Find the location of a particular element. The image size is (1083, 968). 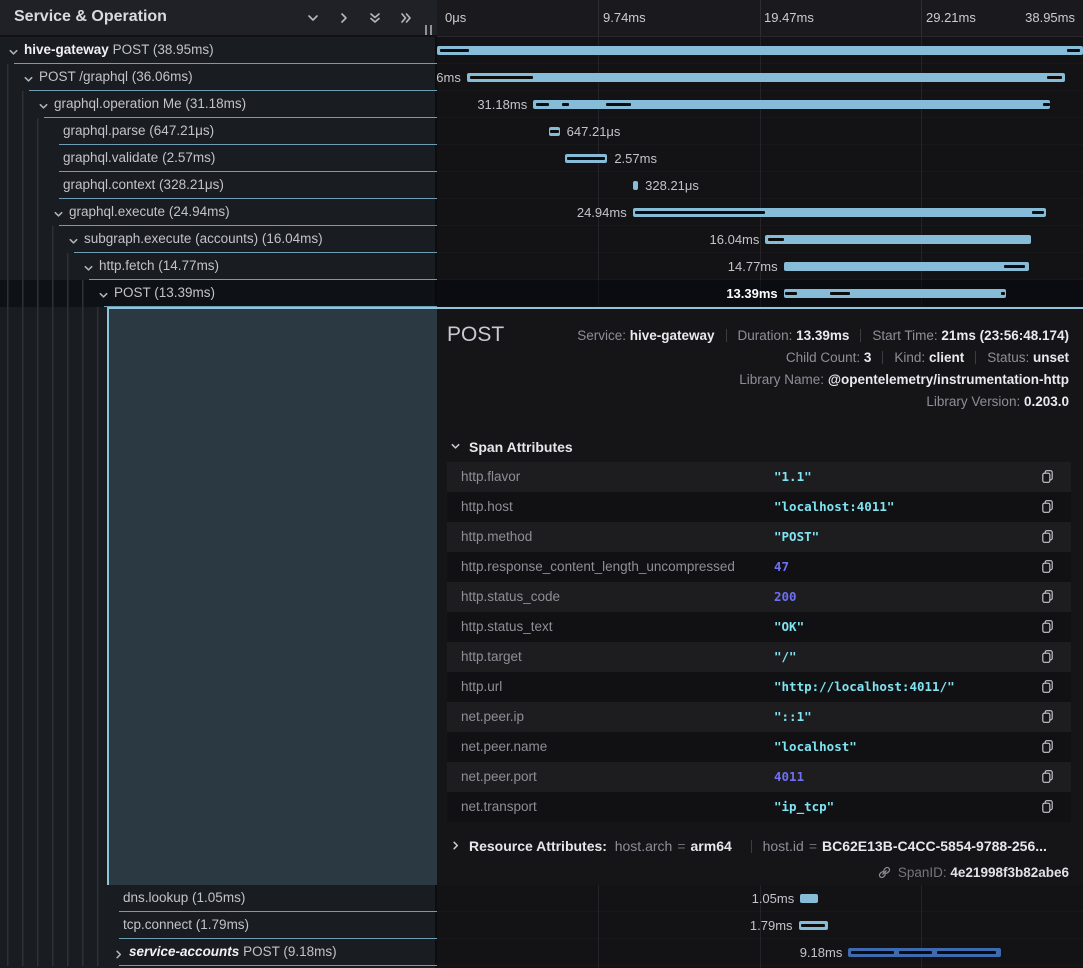

trace-row: http.fetch (14.77ms) 14.77ms is located at coordinates (541, 266).